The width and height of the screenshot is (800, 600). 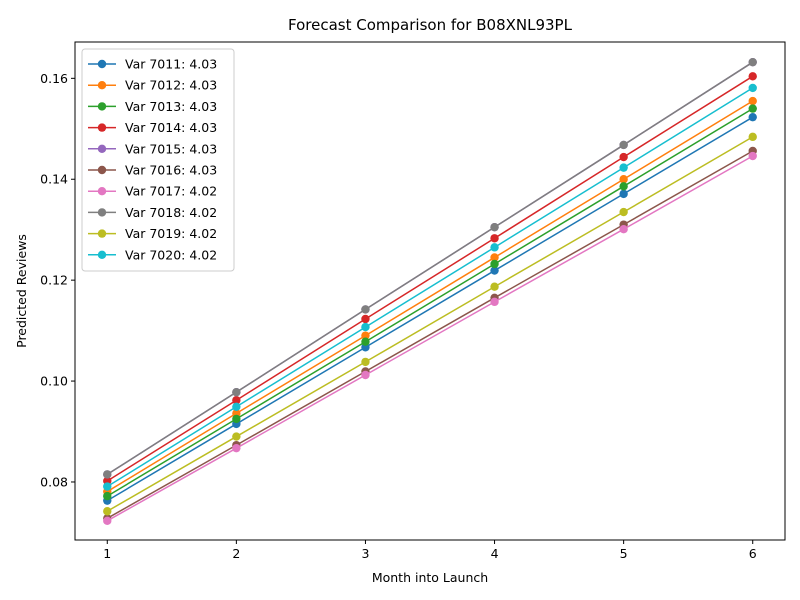 What do you see at coordinates (54, 381) in the screenshot?
I see `y-tick-label: 0.10` at bounding box center [54, 381].